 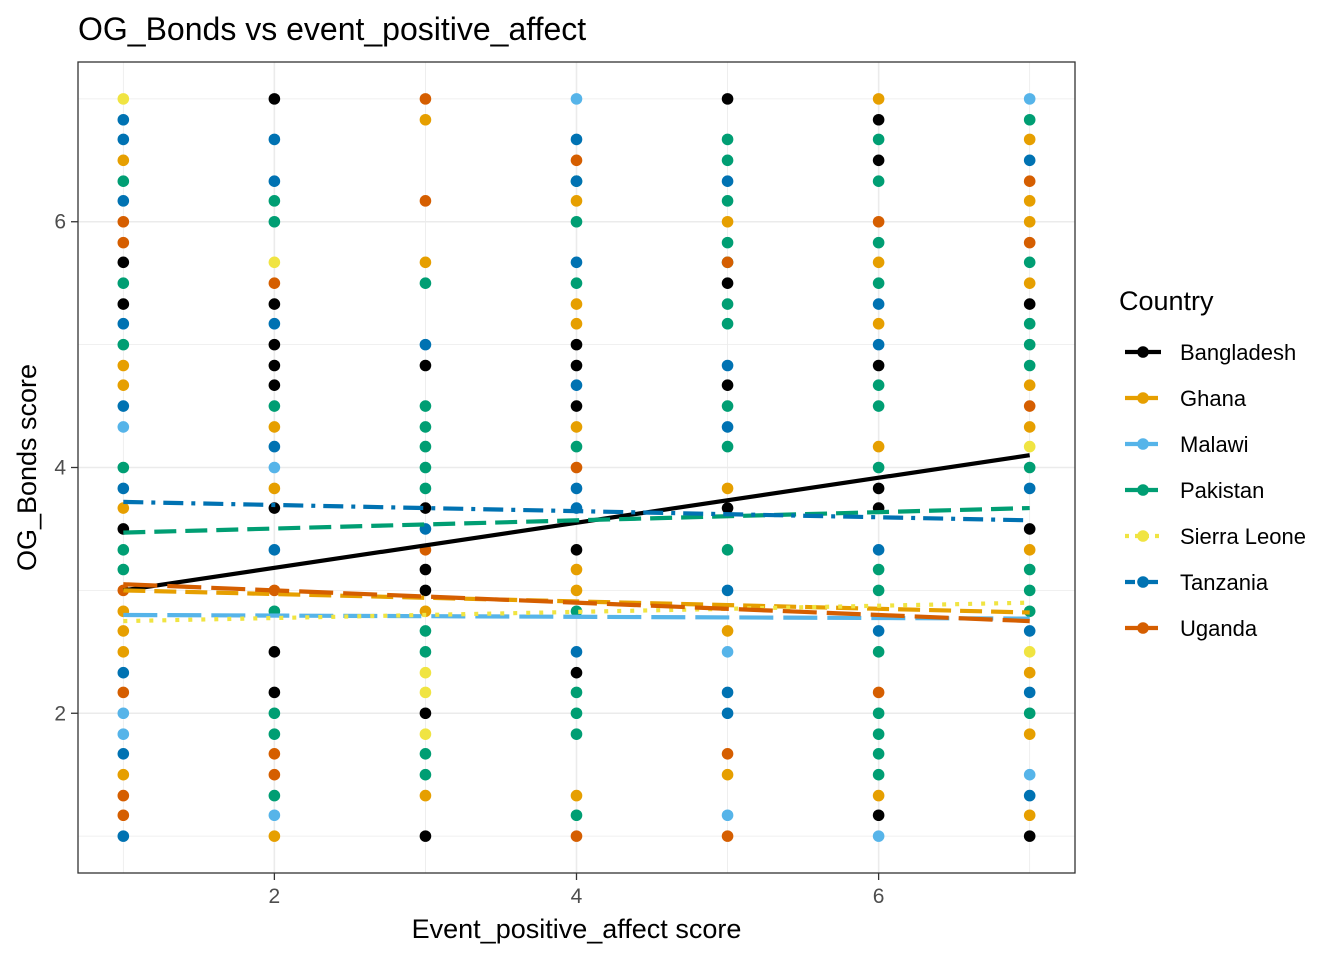 I want to click on chart-title: OG_Bonds vs event_positive_affect, so click(x=332, y=29).